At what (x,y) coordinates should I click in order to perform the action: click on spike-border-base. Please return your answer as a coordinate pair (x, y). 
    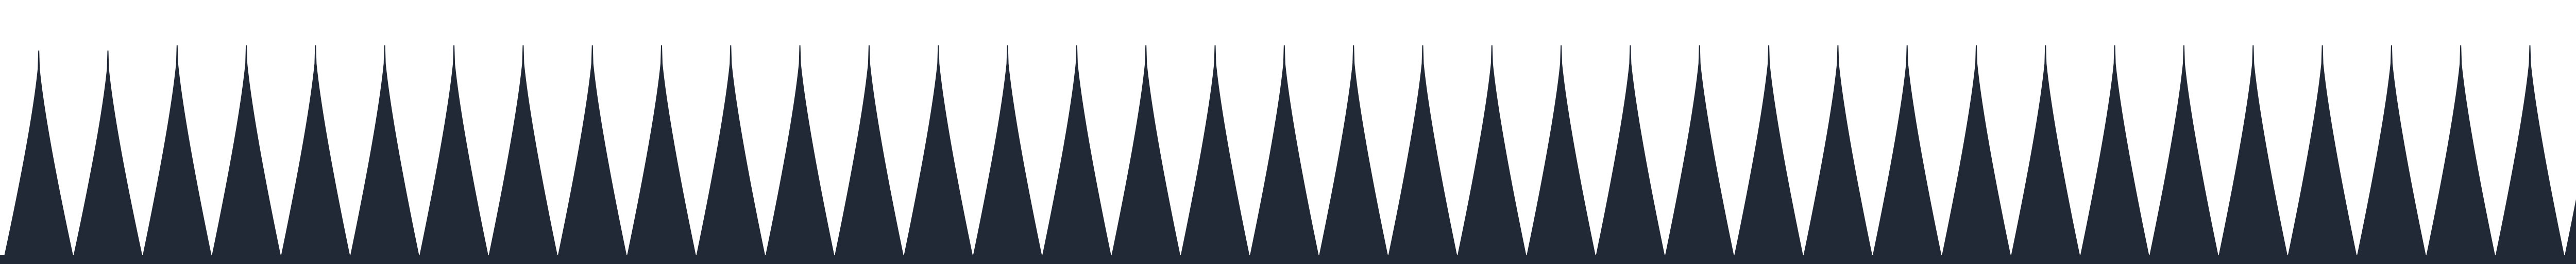
    Looking at the image, I should click on (1288, 259).